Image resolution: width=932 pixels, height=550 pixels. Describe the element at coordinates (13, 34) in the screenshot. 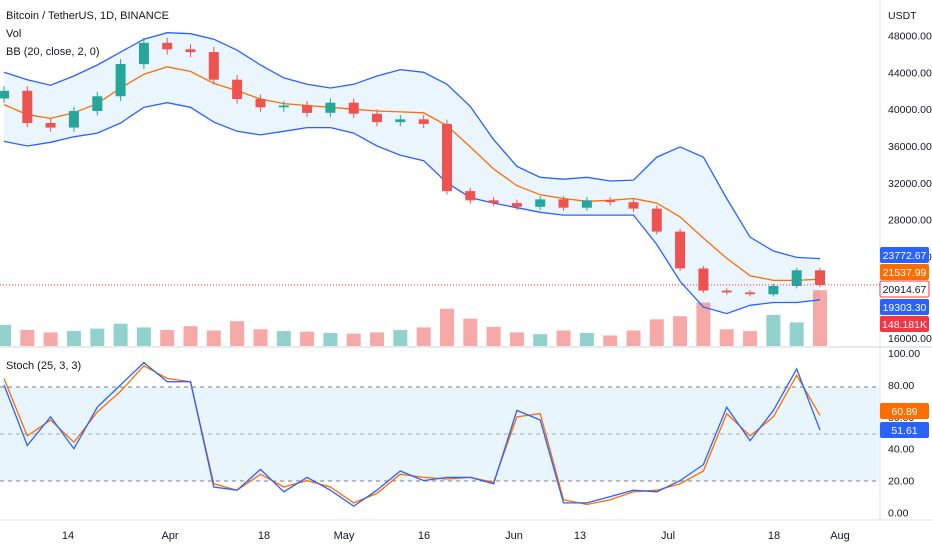

I see `volume-legend: Vol` at that location.